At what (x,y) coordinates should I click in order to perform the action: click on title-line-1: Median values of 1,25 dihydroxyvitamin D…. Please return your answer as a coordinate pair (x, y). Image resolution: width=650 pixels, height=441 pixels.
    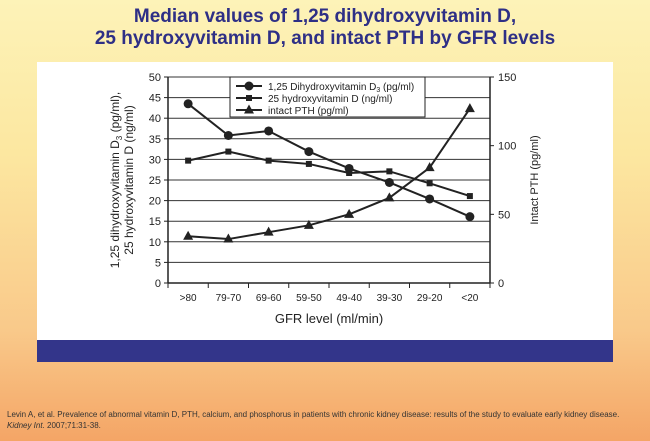
    Looking at the image, I should click on (325, 16).